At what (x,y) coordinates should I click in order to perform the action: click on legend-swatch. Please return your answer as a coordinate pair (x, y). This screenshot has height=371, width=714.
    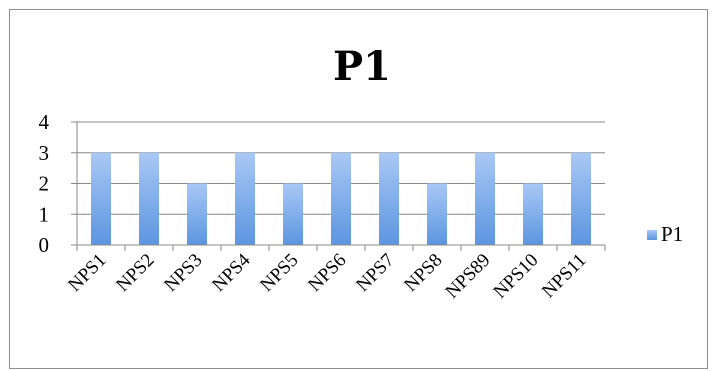
    Looking at the image, I should click on (652, 235).